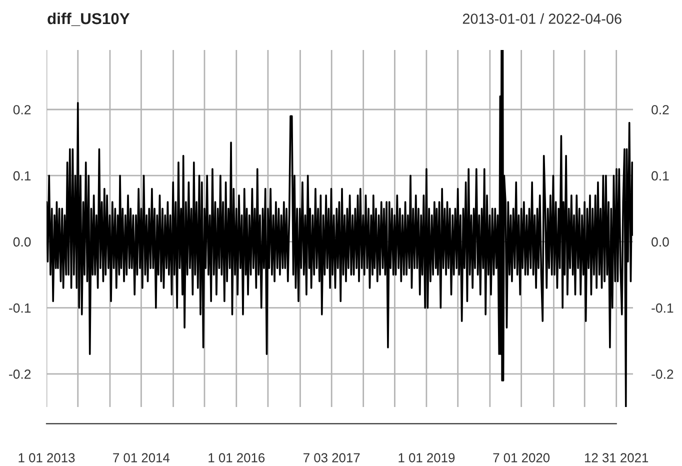  I want to click on y2-tick-label: 0.0, so click(660, 242).